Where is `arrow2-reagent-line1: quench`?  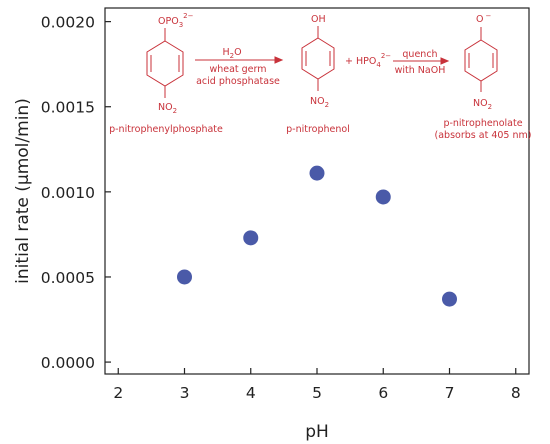
arrow2-reagent-line1: quench is located at coordinates (419, 54).